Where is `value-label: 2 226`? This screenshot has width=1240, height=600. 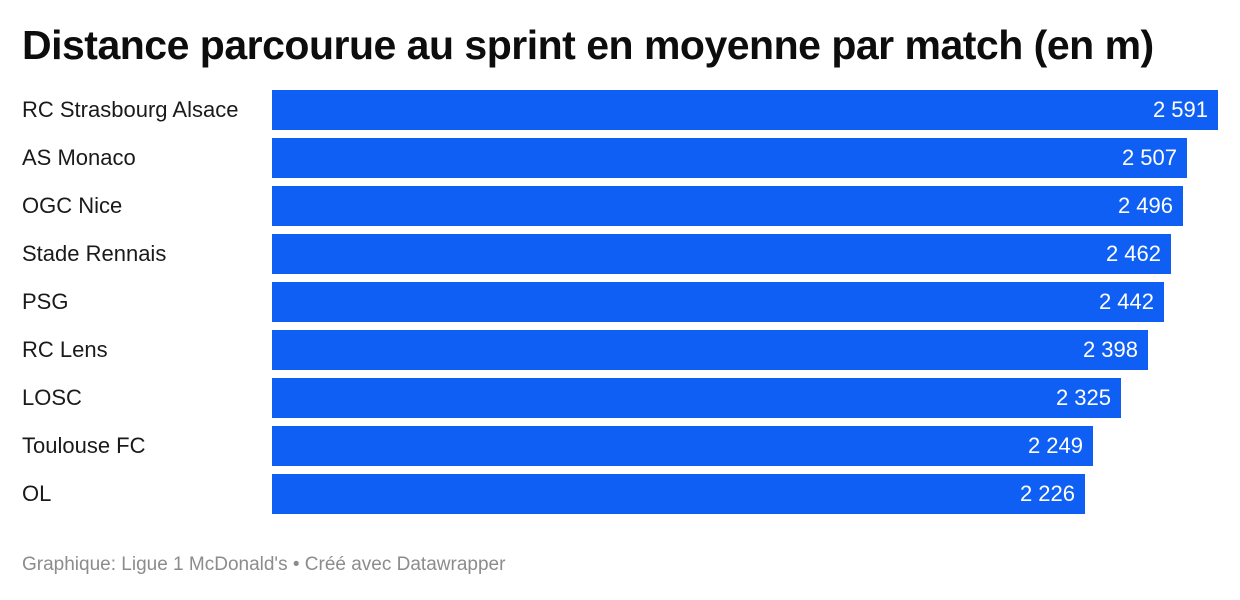
value-label: 2 226 is located at coordinates (1047, 493).